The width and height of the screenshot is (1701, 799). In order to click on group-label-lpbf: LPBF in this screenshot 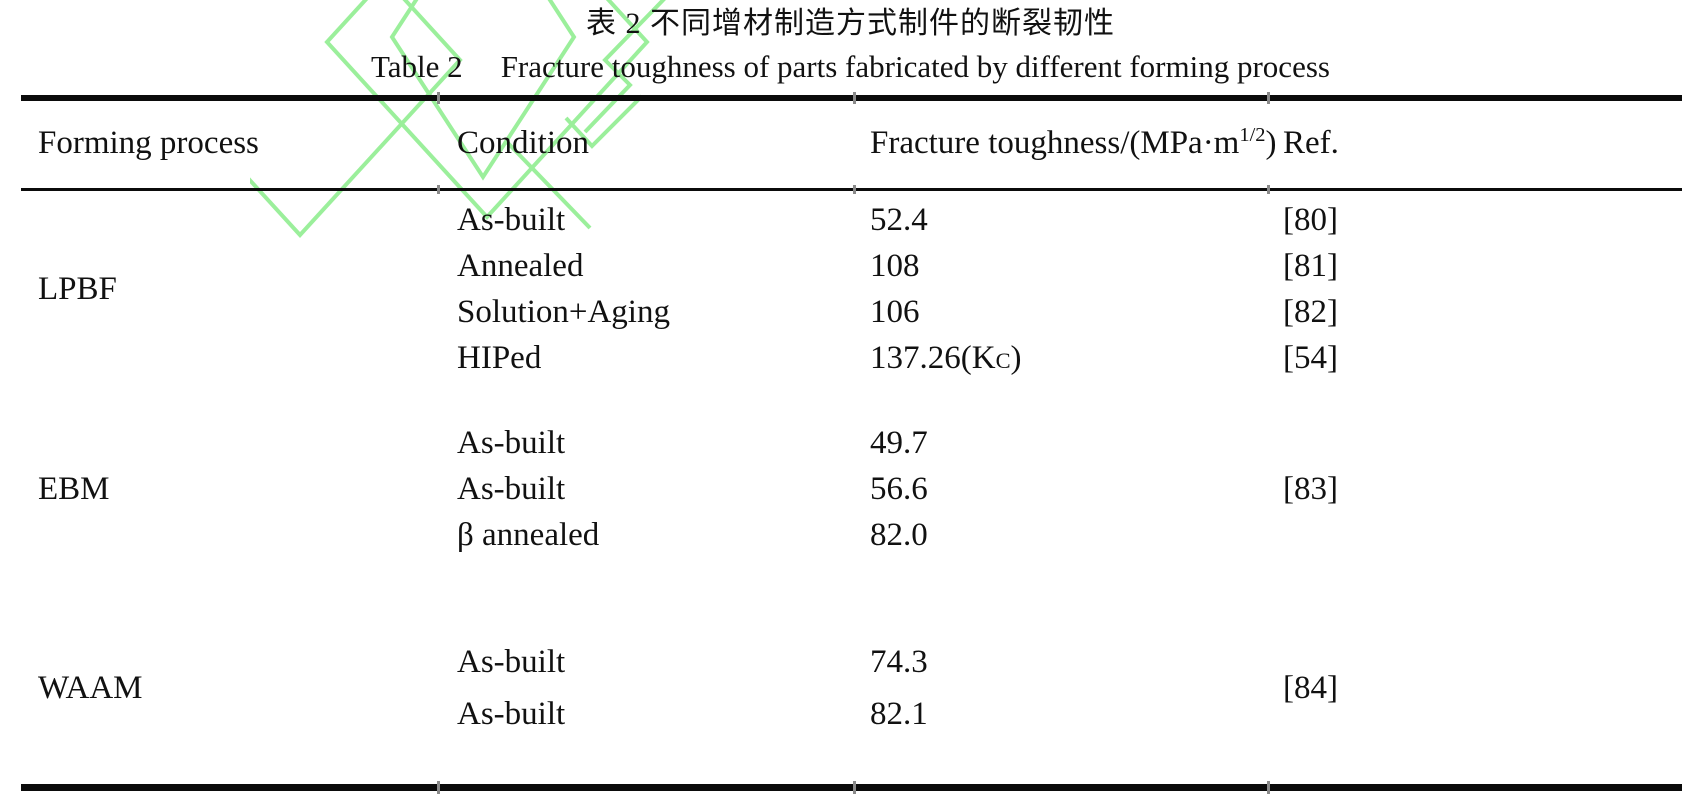, I will do `click(77, 289)`.